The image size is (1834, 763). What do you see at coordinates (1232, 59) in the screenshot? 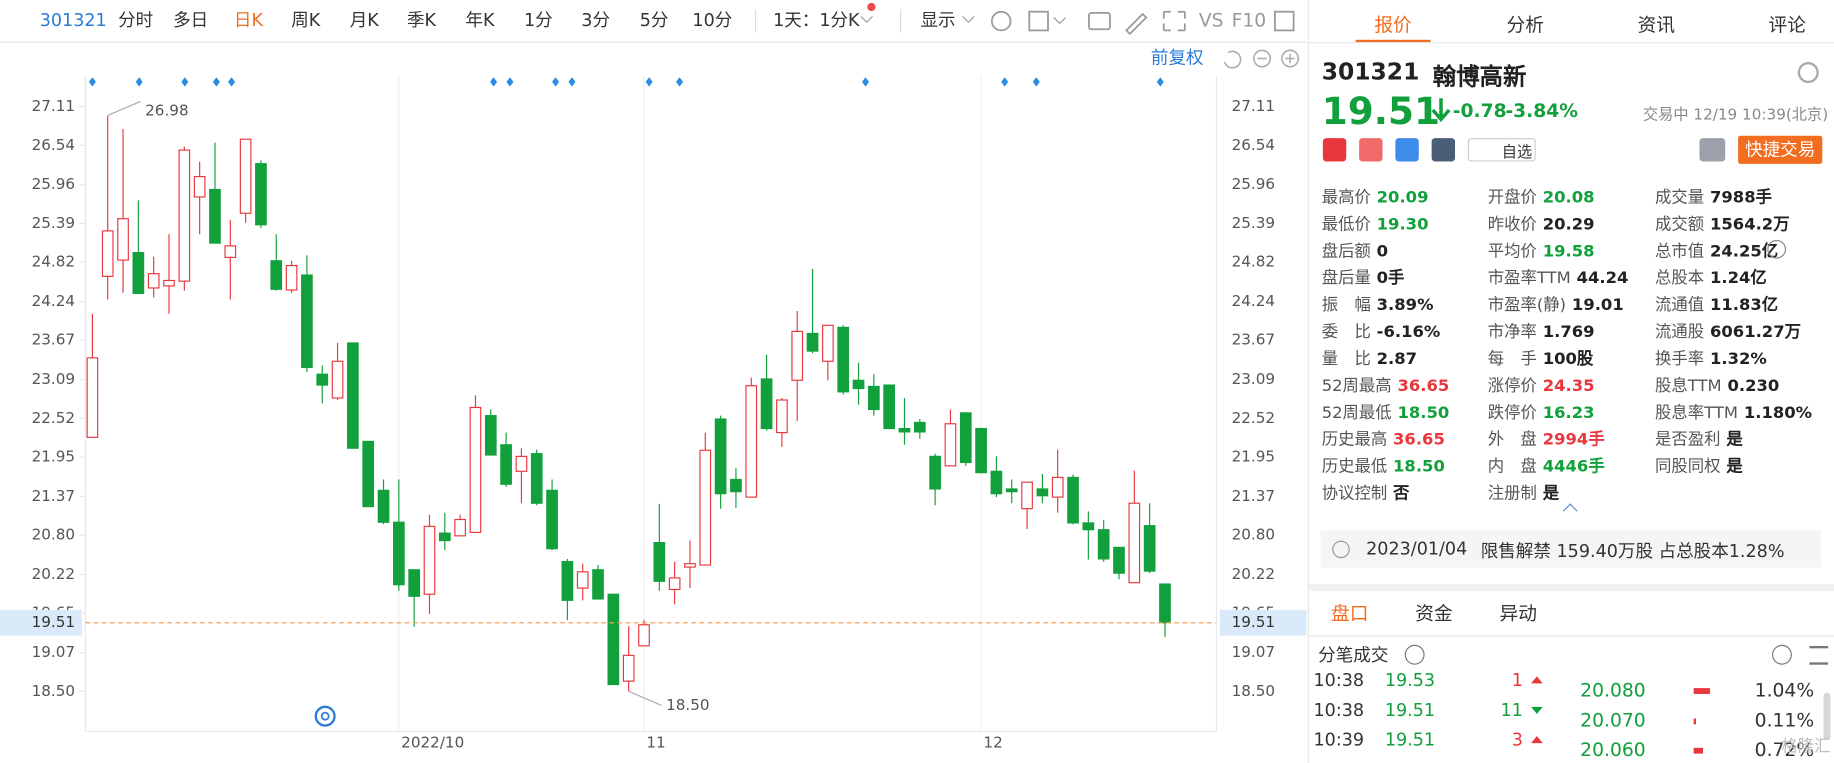
I see `undo-icon` at bounding box center [1232, 59].